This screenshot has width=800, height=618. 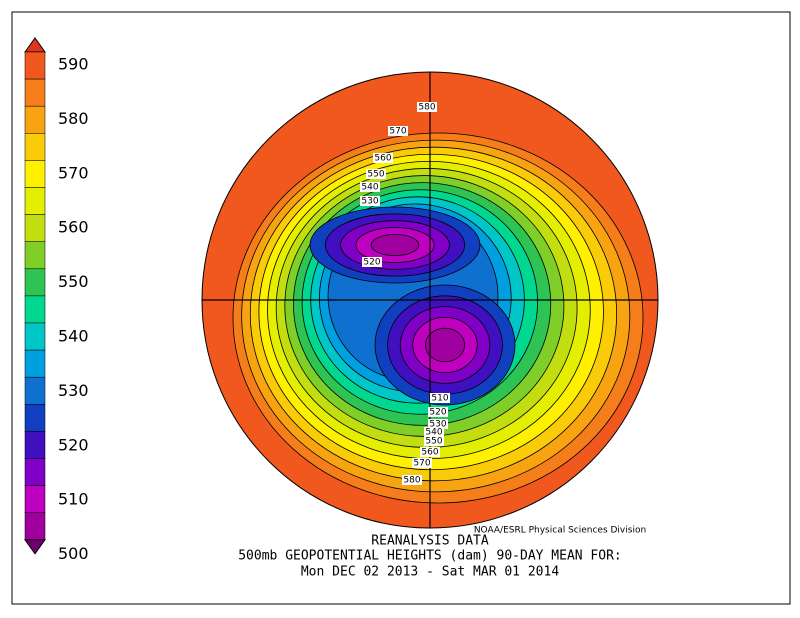 I want to click on credit: NOAA/ESRL Physical Sciences Division, so click(x=560, y=531).